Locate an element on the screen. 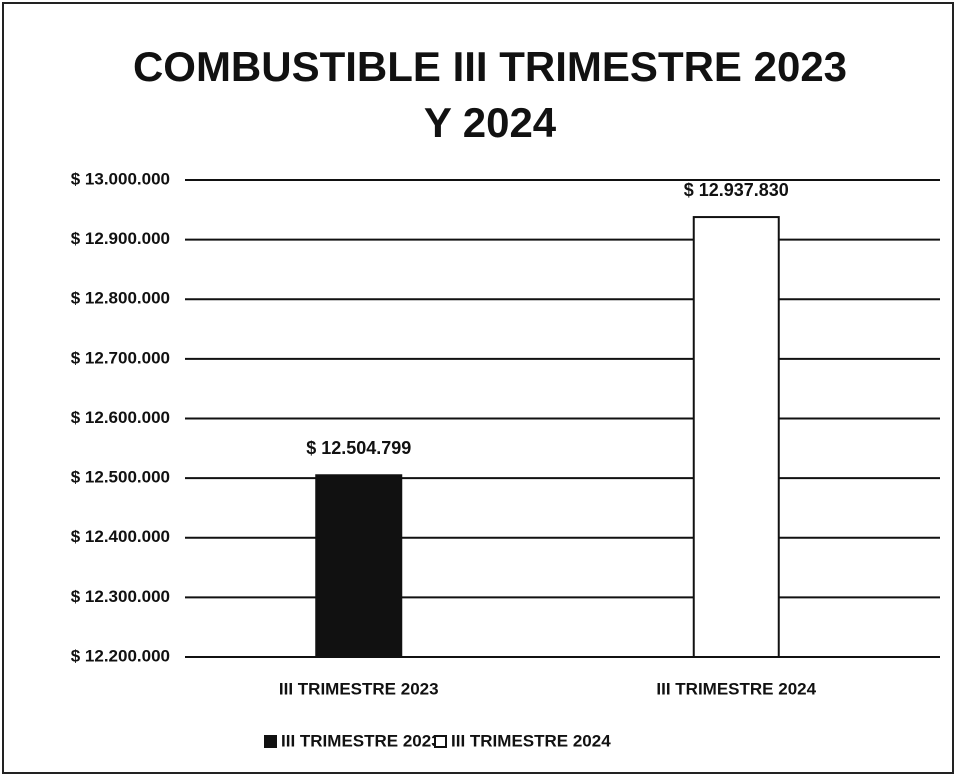 The width and height of the screenshot is (958, 777). y-tick-label: $ 12.400.000 is located at coordinates (120, 536).